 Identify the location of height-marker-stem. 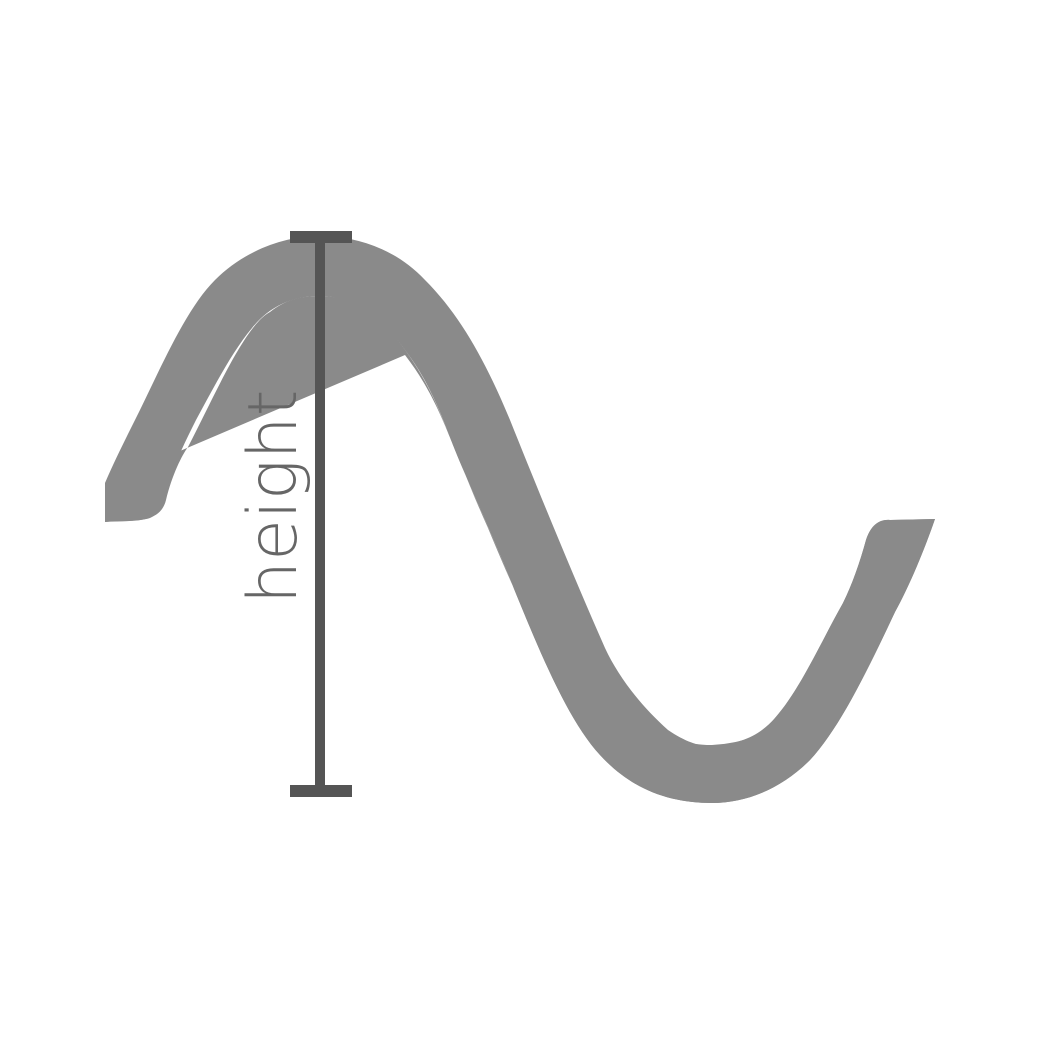
(320, 517).